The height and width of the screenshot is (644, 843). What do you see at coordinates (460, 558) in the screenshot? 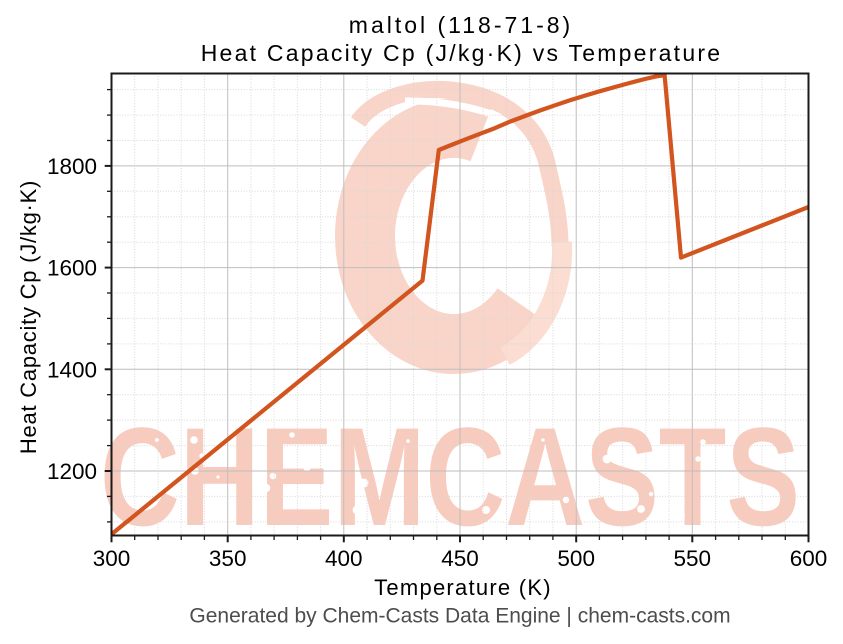
I see `svg-text: 450` at bounding box center [460, 558].